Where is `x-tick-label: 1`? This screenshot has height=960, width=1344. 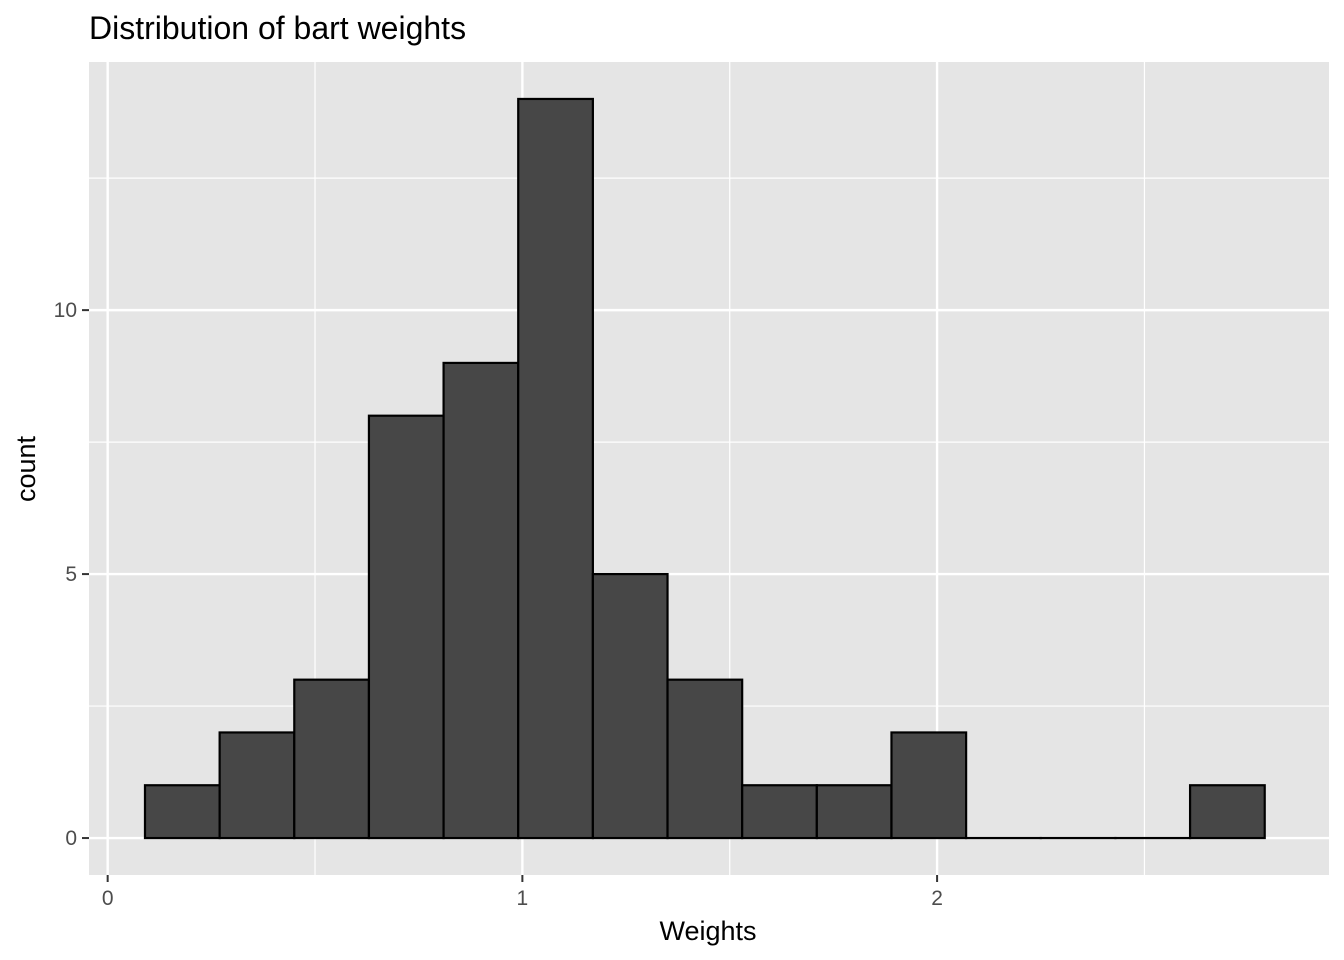
x-tick-label: 1 is located at coordinates (523, 898).